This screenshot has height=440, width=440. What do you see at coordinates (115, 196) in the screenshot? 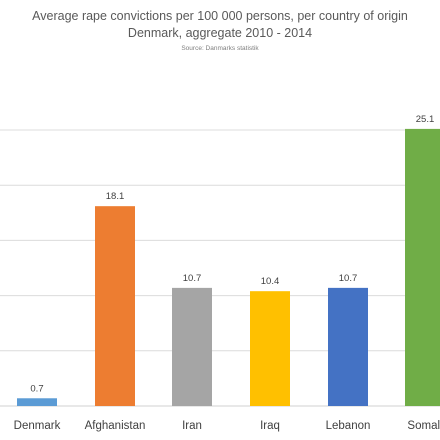
I see `data-label: 18.1` at bounding box center [115, 196].